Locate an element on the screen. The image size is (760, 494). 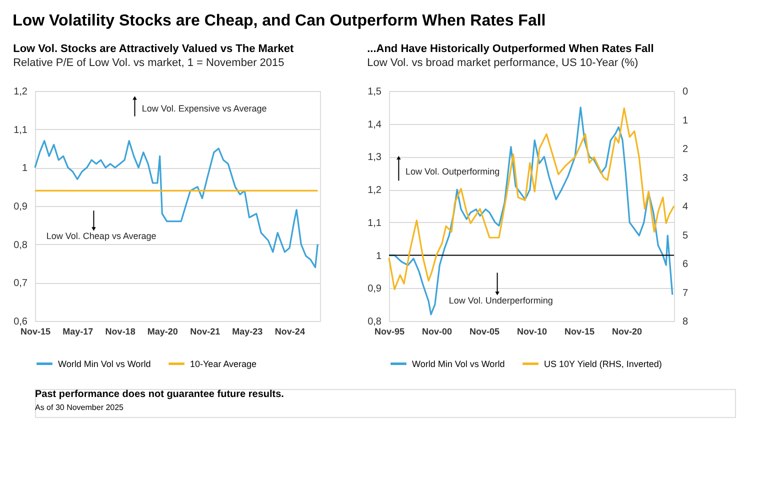
x-tick-label: May-23 is located at coordinates (247, 331).